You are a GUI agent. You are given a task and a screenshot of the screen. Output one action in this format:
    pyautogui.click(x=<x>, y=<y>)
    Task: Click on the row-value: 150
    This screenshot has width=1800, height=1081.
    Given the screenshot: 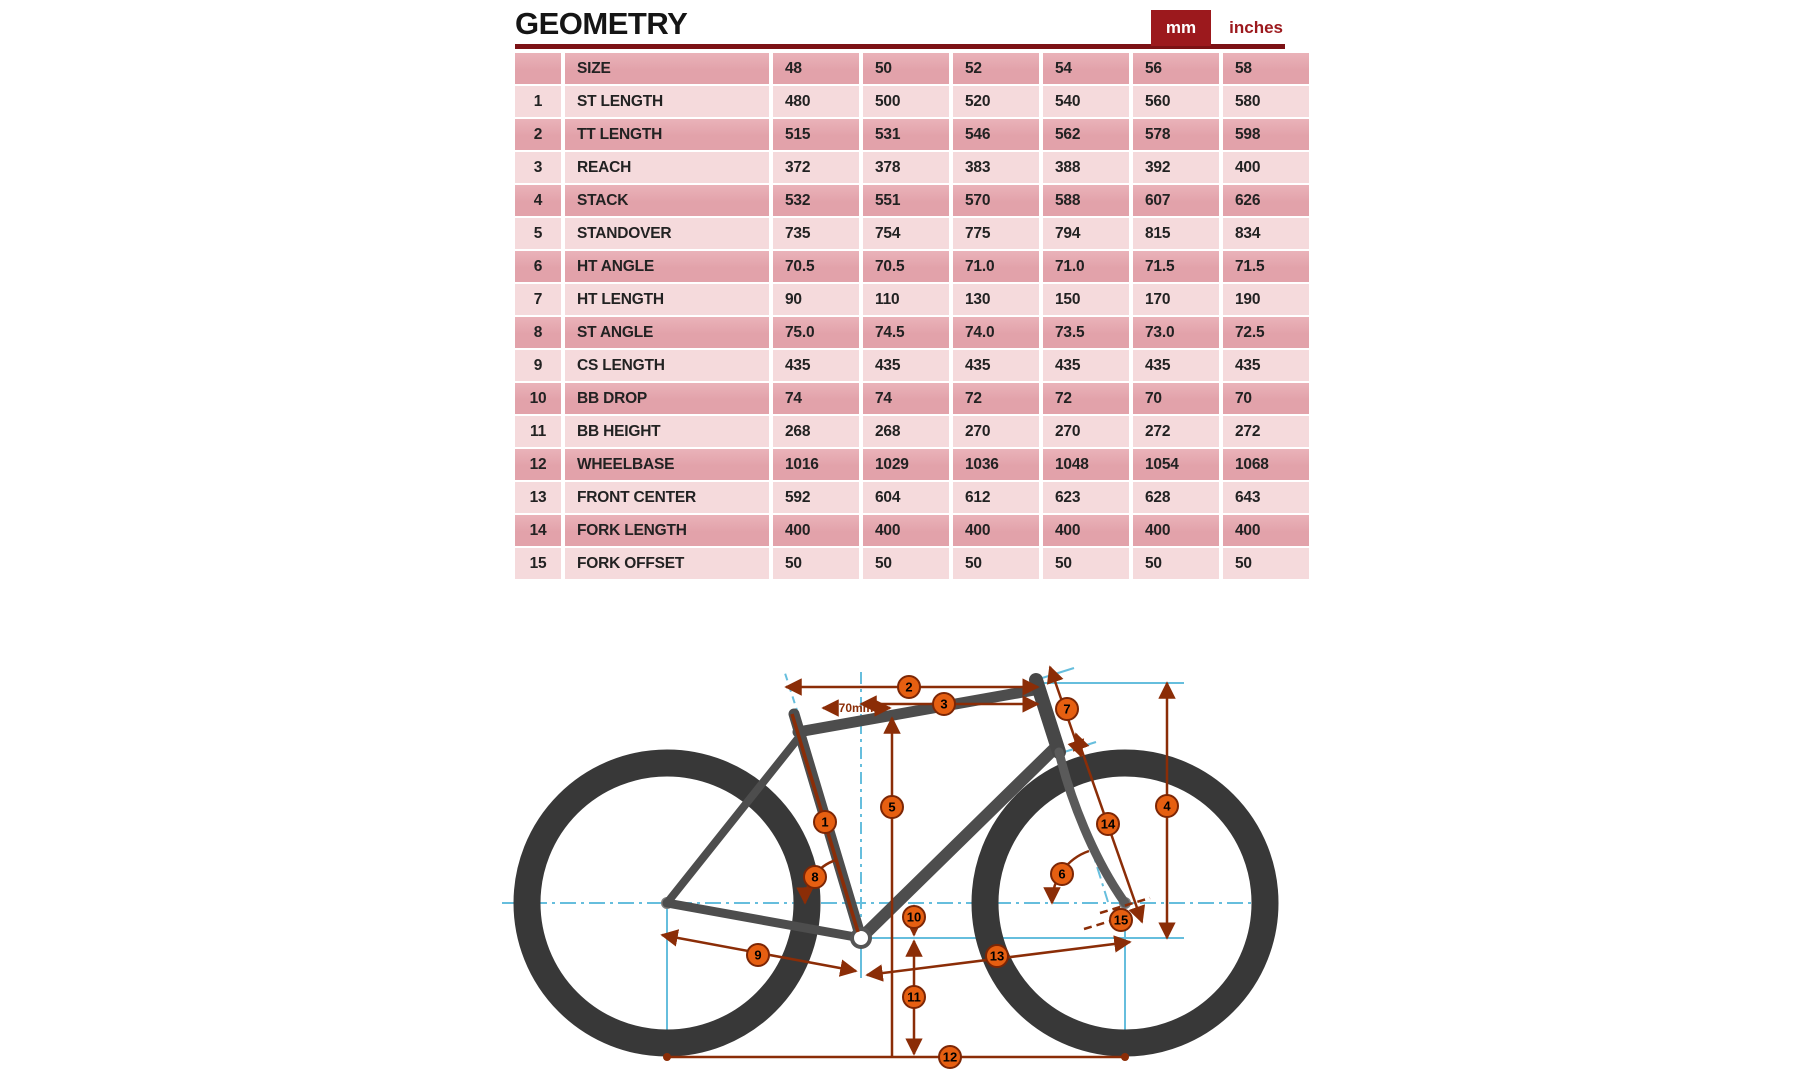 What is the action you would take?
    pyautogui.click(x=1086, y=299)
    